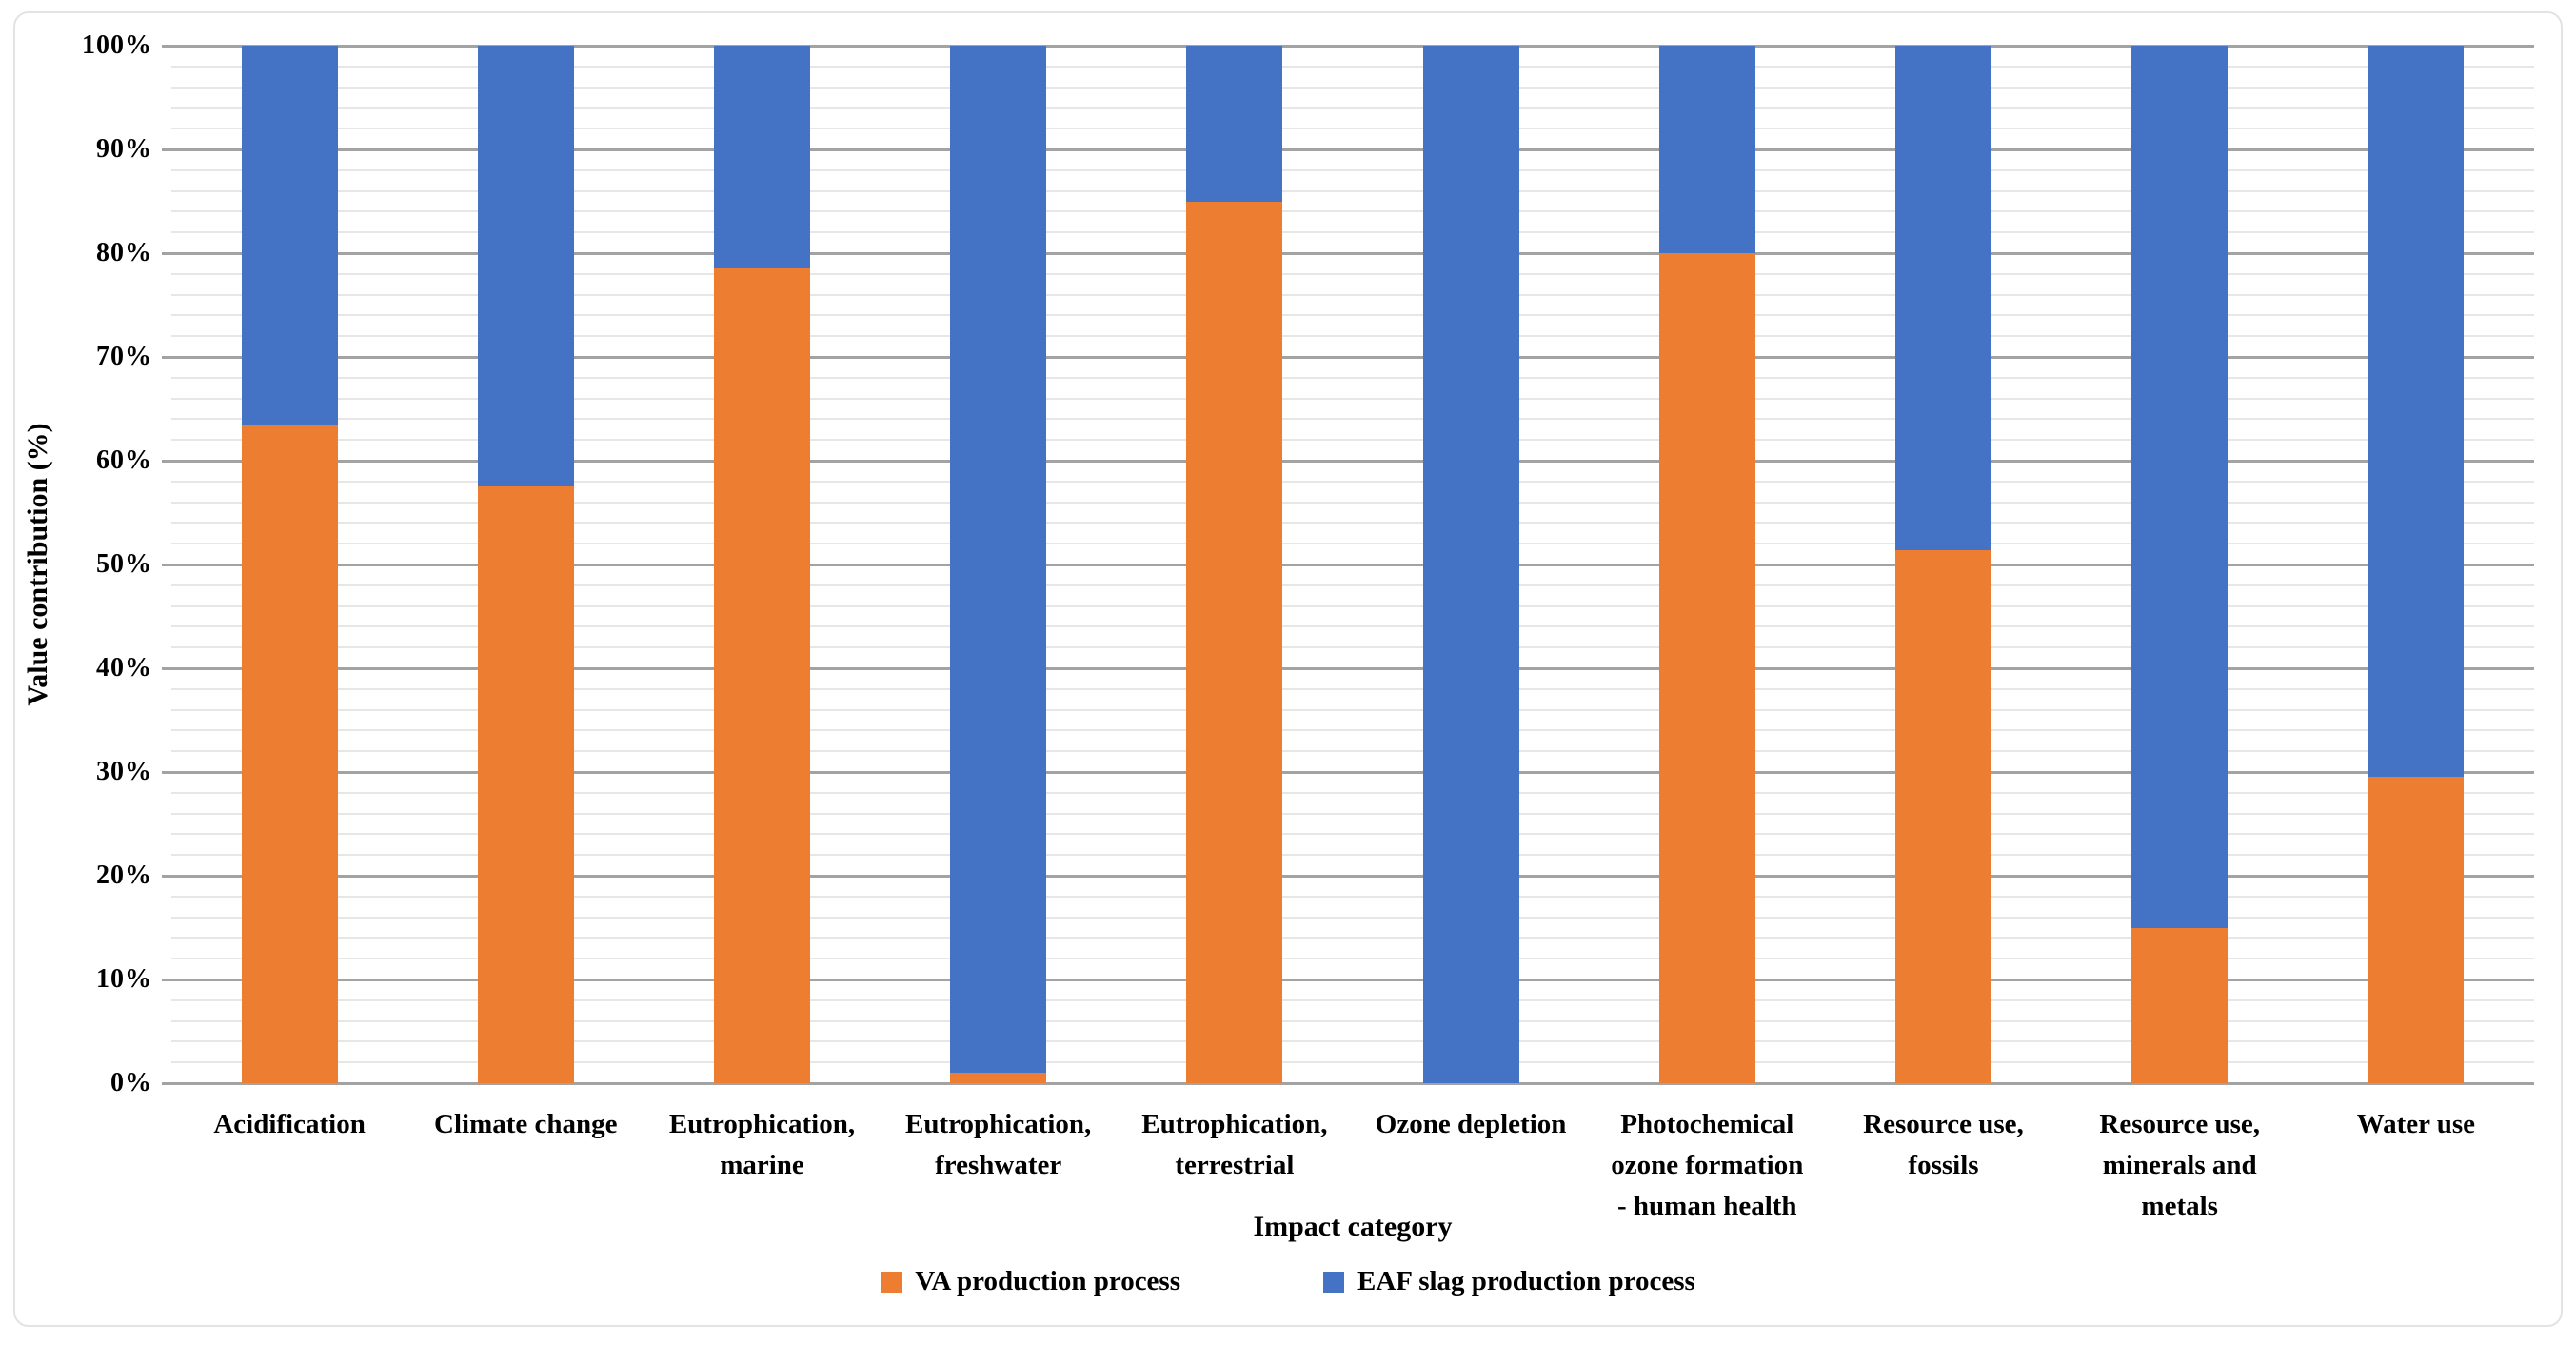  Describe the element at coordinates (1943, 1165) in the screenshot. I see `x-category-label-line: fossils` at that location.